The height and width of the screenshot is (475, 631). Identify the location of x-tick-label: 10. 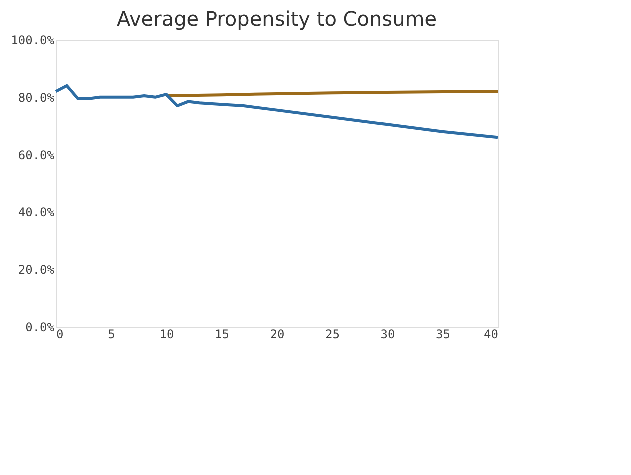
(167, 335).